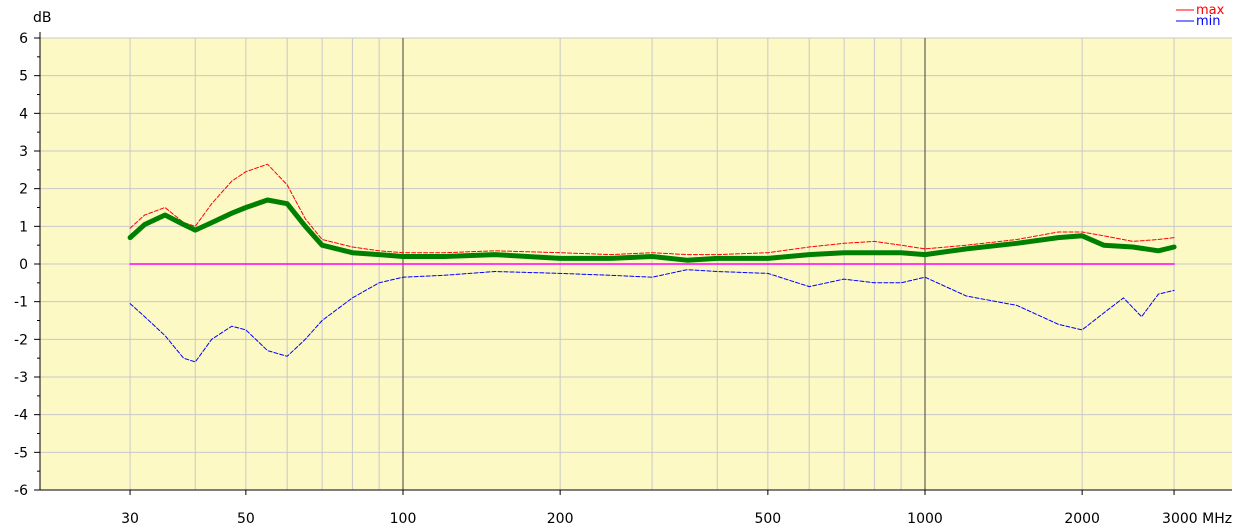  What do you see at coordinates (21, 416) in the screenshot?
I see `y-tick-label-10: -4` at bounding box center [21, 416].